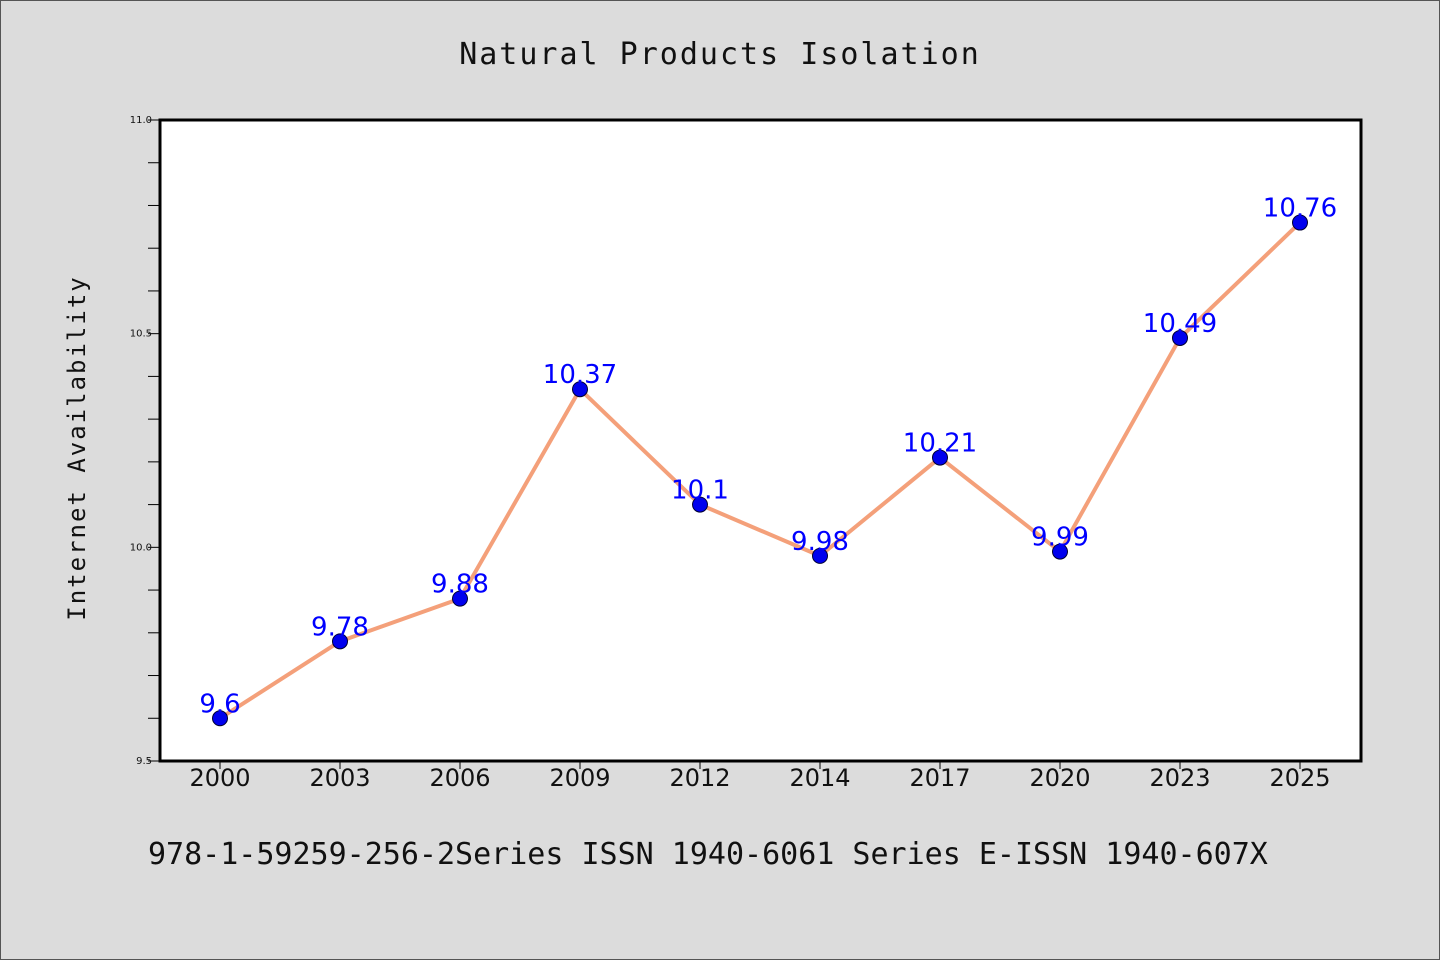 This screenshot has width=1440, height=960. I want to click on data-label: 9.78, so click(340, 627).